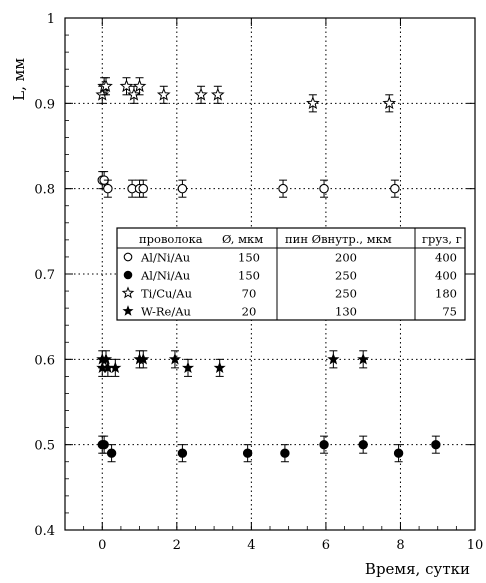 This screenshot has width=486, height=583. What do you see at coordinates (102, 545) in the screenshot?
I see `x-tick-label: 0` at bounding box center [102, 545].